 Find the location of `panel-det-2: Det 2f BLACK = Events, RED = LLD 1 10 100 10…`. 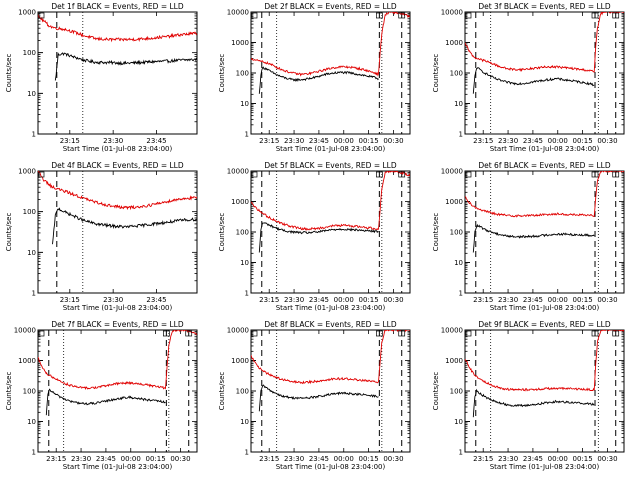

panel-det-2: Det 2f BLACK = Events, RED = LLD 1 10 100 10… is located at coordinates (314, 77).